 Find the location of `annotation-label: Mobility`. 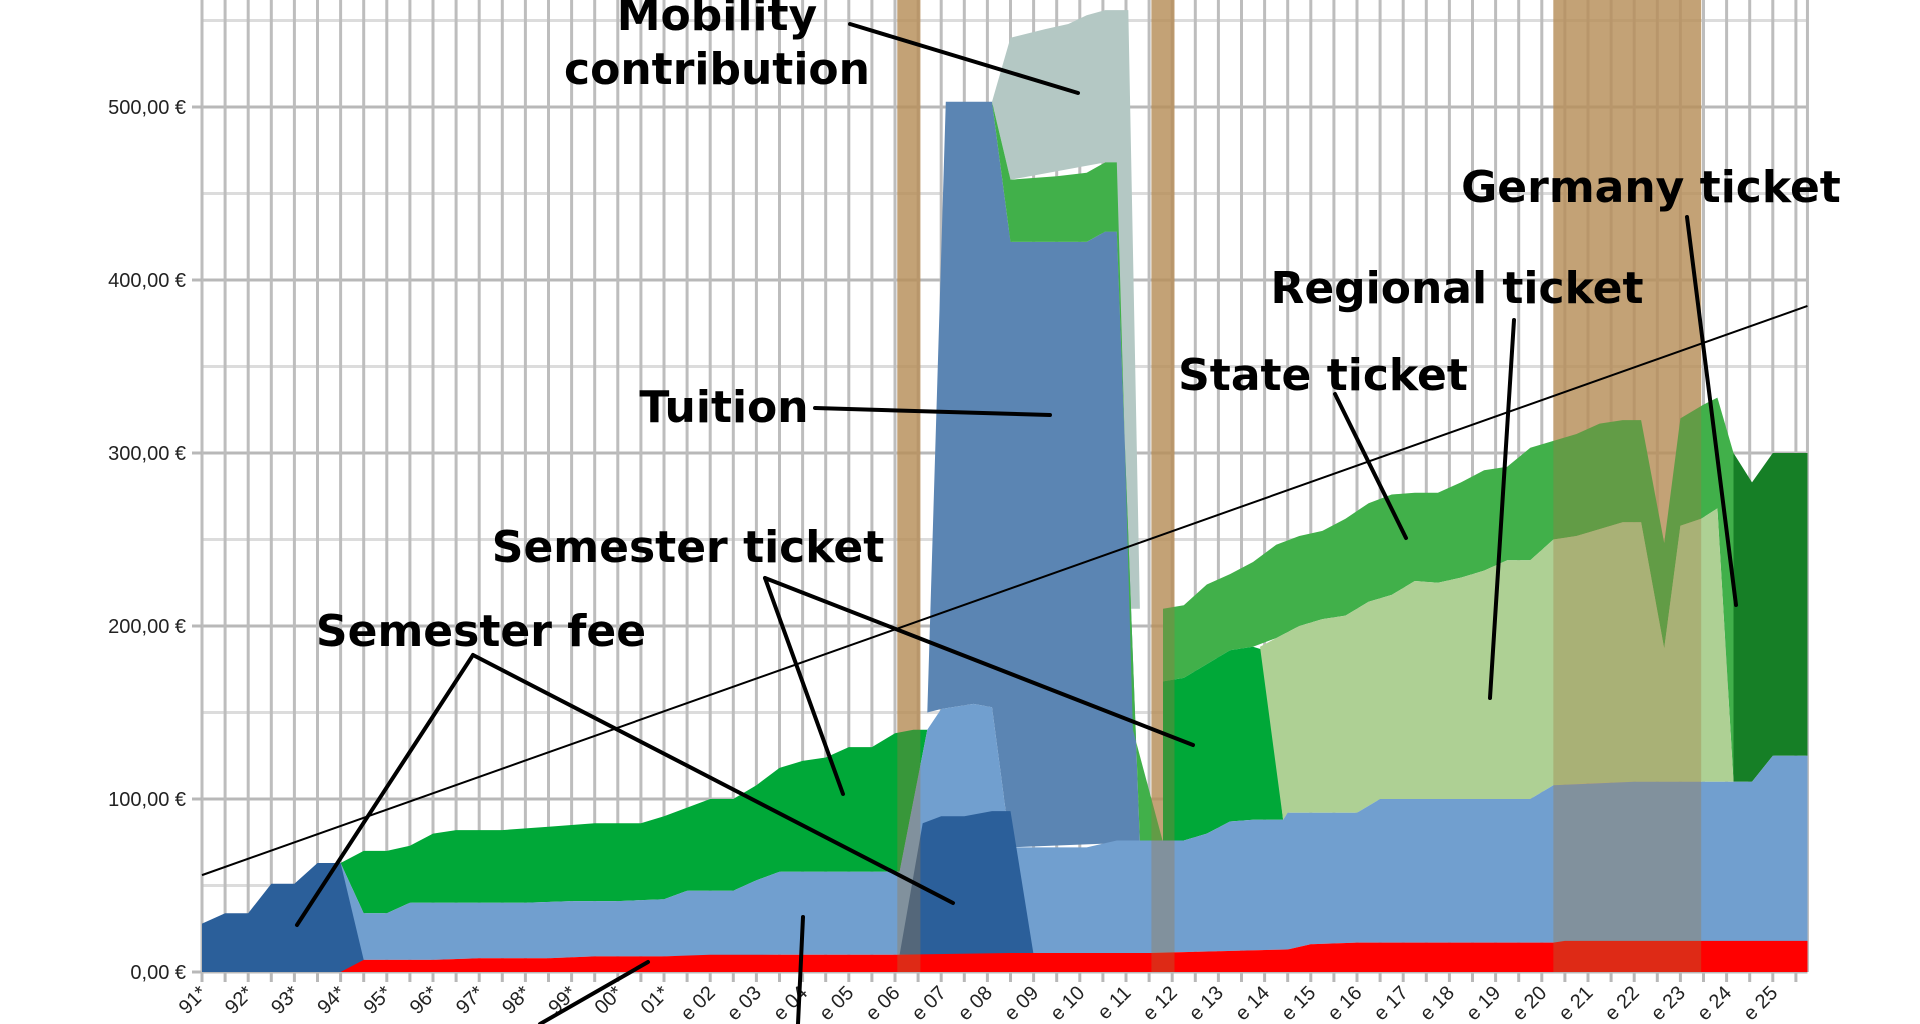

annotation-label: Mobility is located at coordinates (717, 20).